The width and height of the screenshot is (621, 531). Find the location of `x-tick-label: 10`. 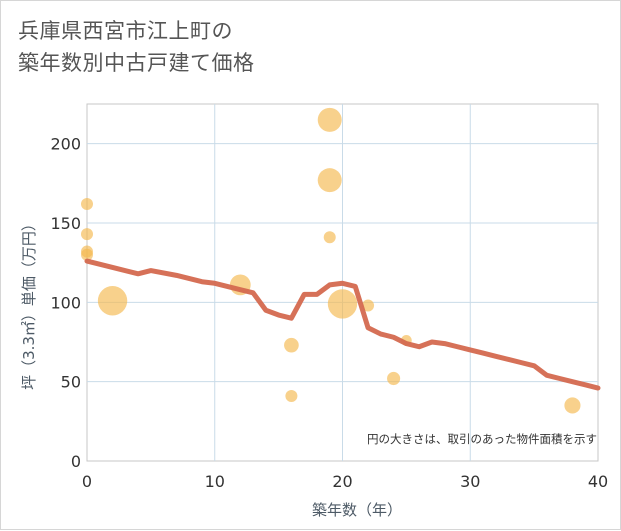

x-tick-label: 10 is located at coordinates (215, 481).